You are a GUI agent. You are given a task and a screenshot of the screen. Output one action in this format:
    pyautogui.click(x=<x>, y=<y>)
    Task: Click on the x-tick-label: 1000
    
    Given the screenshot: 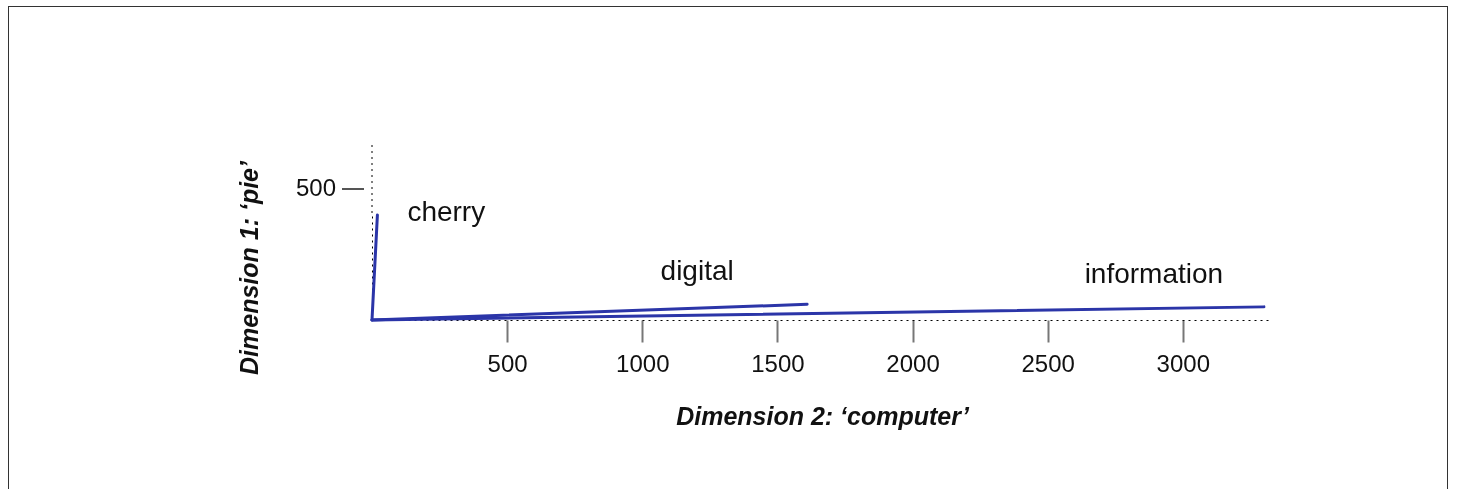 What is the action you would take?
    pyautogui.click(x=643, y=363)
    